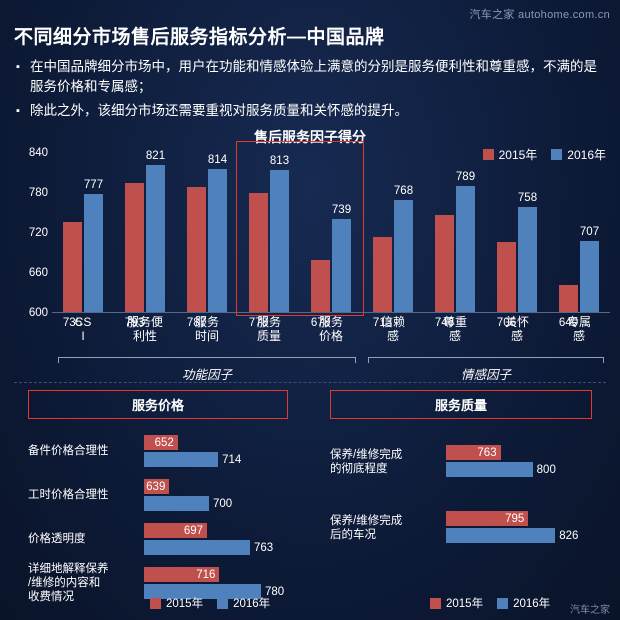 This screenshot has width=620, height=620. Describe the element at coordinates (196, 323) in the screenshot. I see `bar-value-label: 787` at that location.